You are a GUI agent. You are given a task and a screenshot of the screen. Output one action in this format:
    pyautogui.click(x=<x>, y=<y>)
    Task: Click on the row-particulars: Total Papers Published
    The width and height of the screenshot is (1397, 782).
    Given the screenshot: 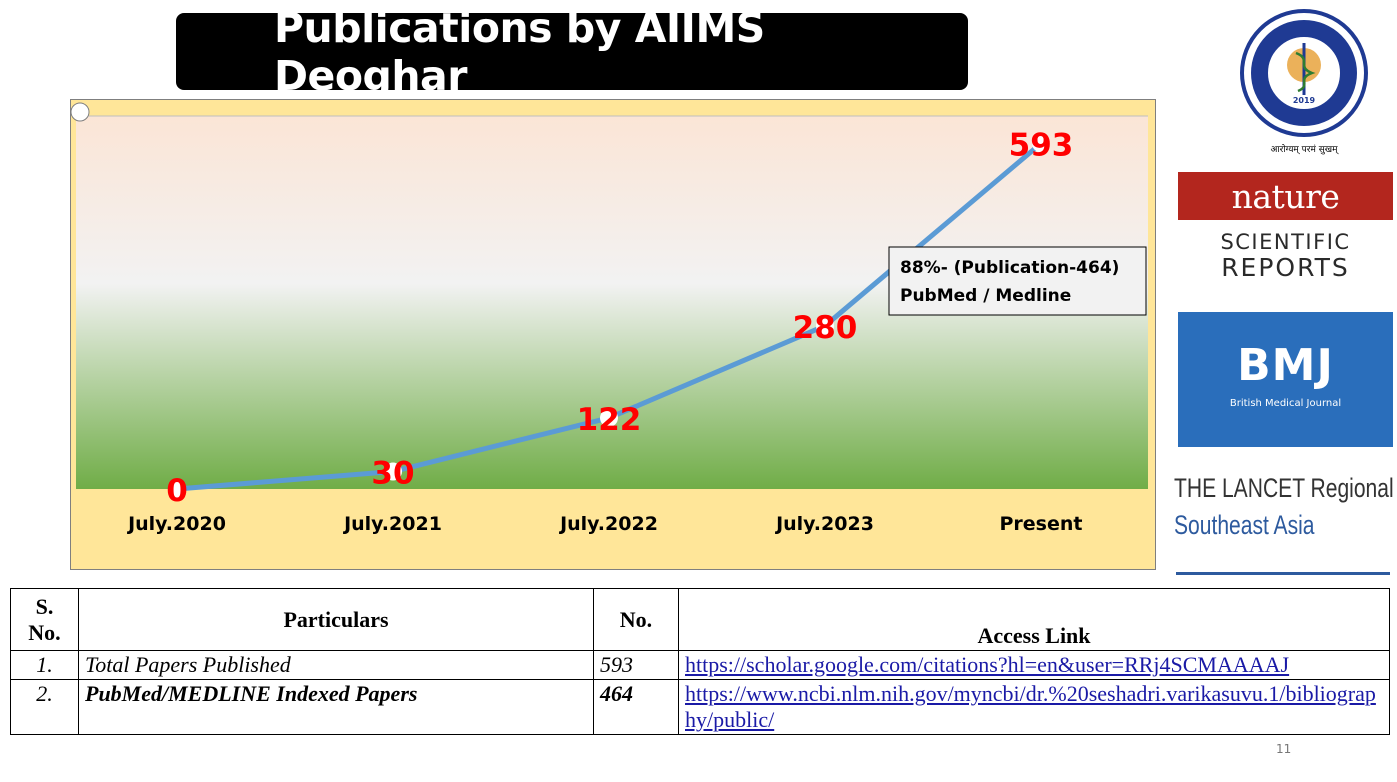 What is the action you would take?
    pyautogui.click(x=336, y=665)
    